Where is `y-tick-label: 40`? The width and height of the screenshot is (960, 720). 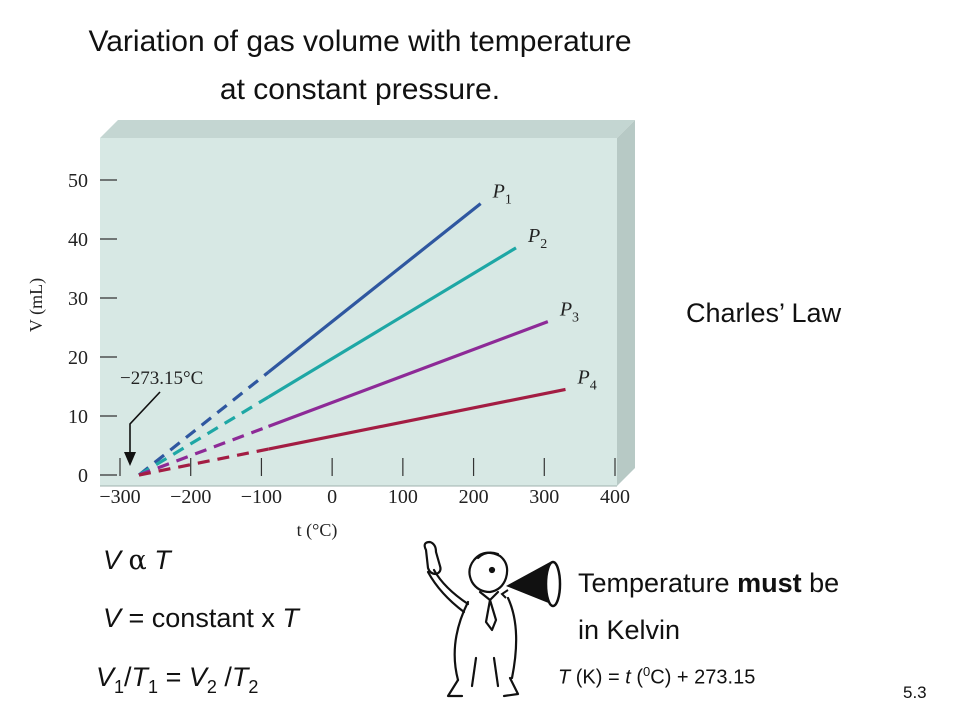
y-tick-label: 40 is located at coordinates (78, 240).